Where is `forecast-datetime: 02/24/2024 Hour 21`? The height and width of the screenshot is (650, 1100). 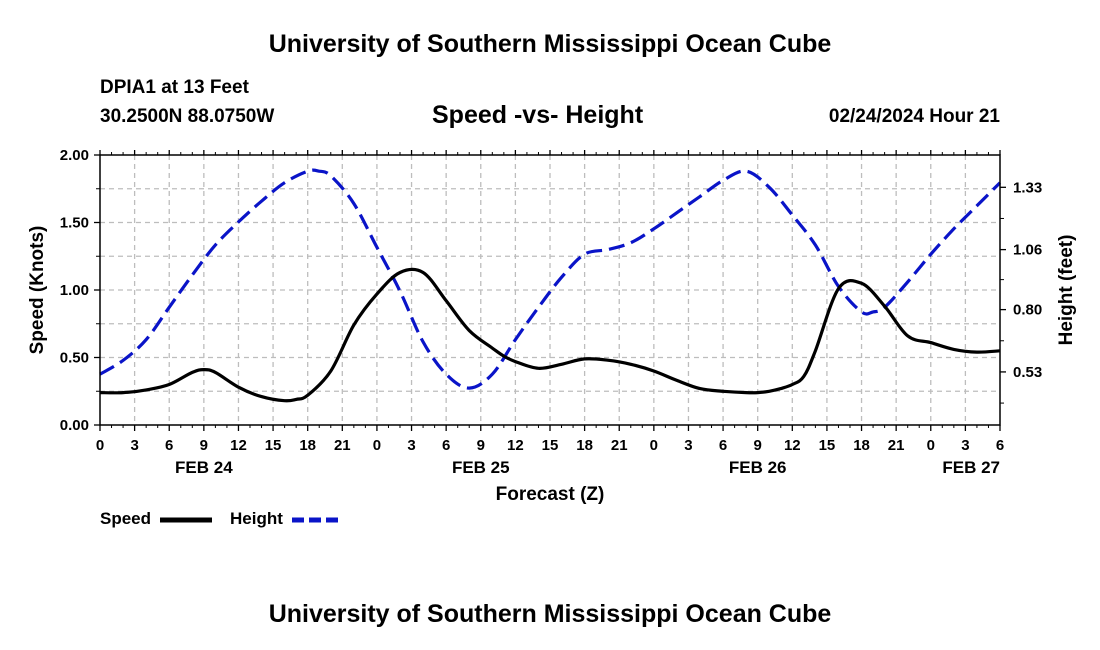 forecast-datetime: 02/24/2024 Hour 21 is located at coordinates (914, 116).